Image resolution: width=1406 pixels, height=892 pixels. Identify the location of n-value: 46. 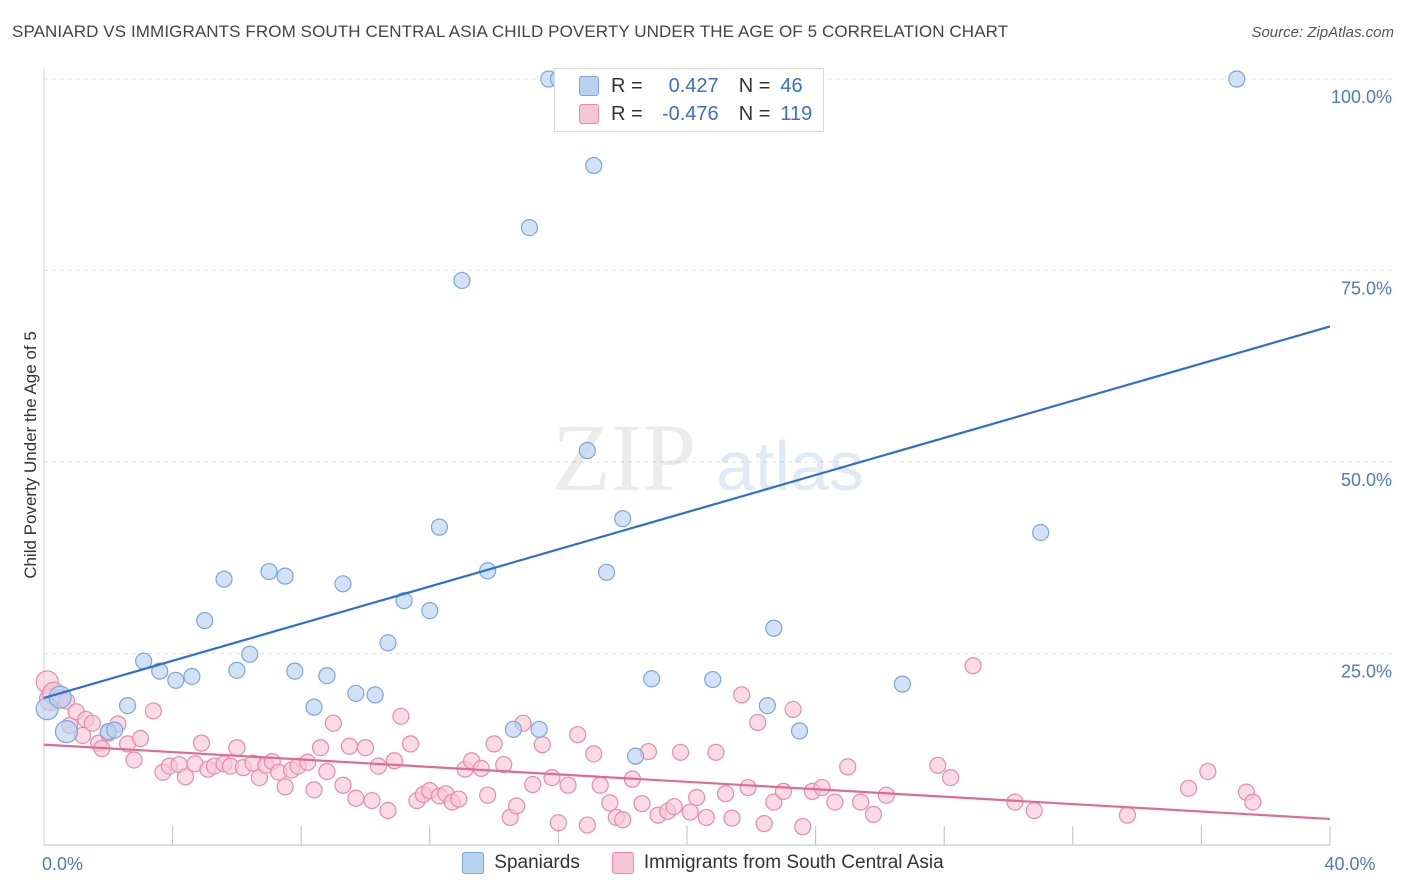
(791, 85).